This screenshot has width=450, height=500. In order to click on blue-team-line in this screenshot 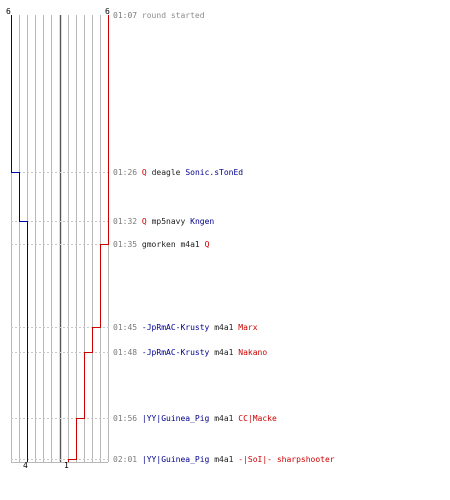, I will do `click(19, 238)`.